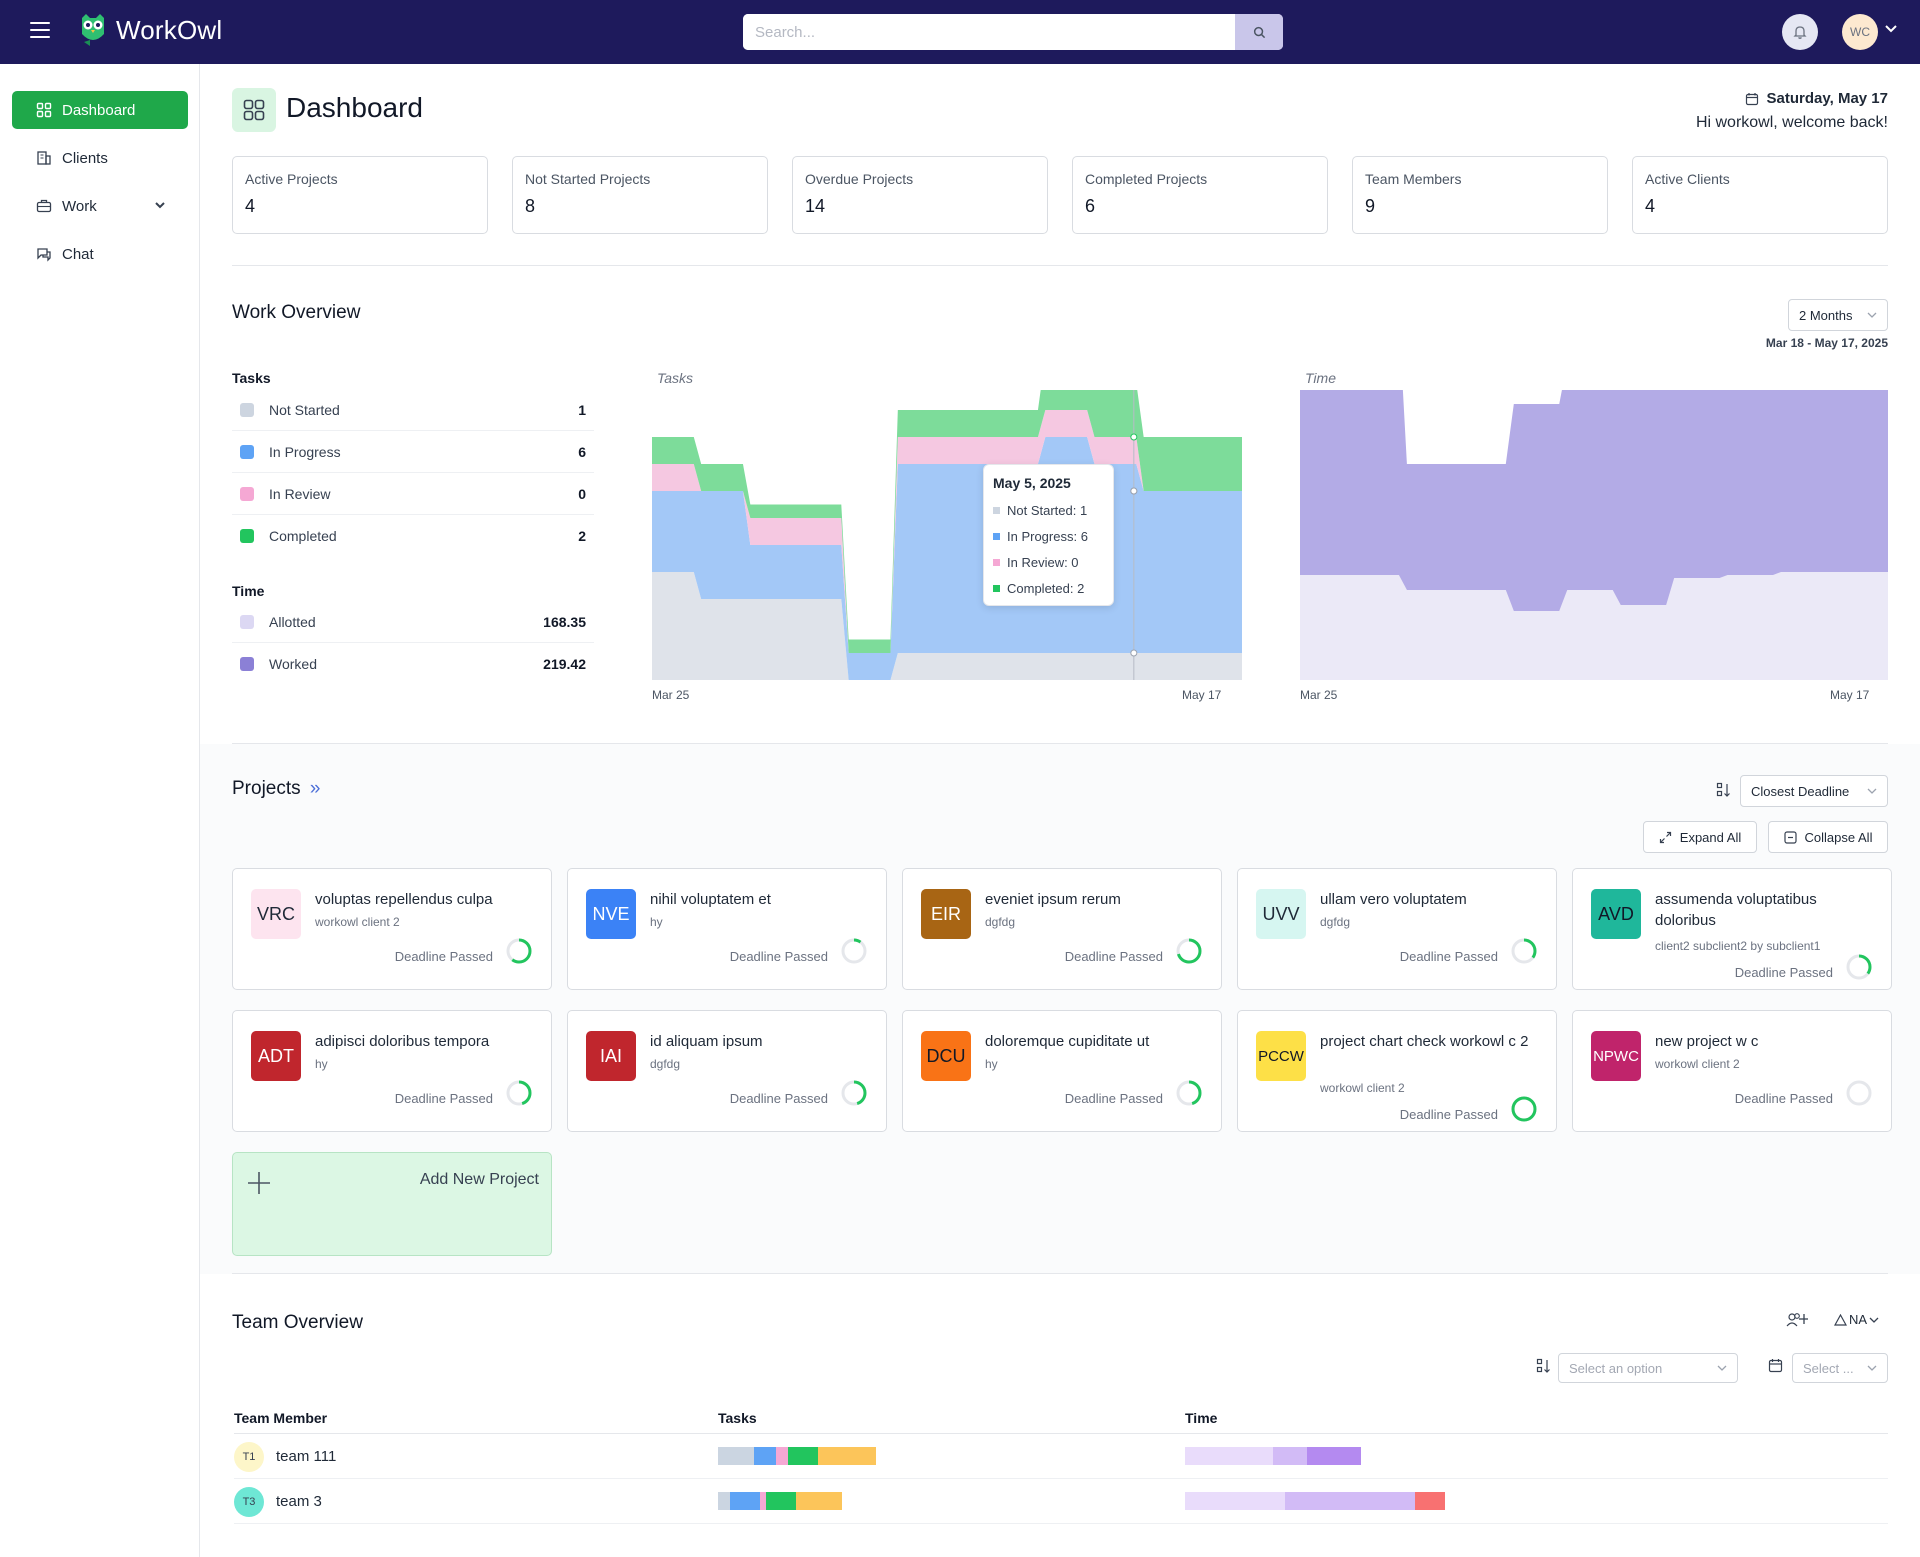  I want to click on area-series-allotted, so click(1594, 626).